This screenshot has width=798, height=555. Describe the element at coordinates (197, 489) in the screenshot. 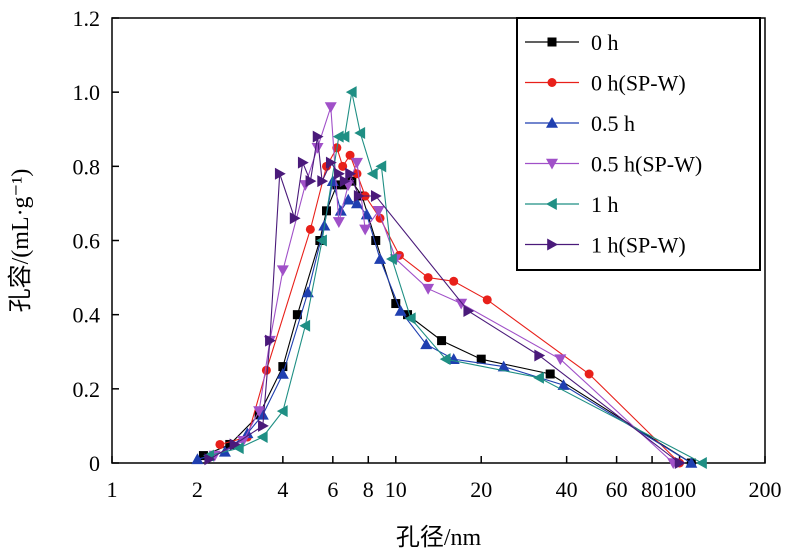

I see `x-tick-label: 2` at that location.